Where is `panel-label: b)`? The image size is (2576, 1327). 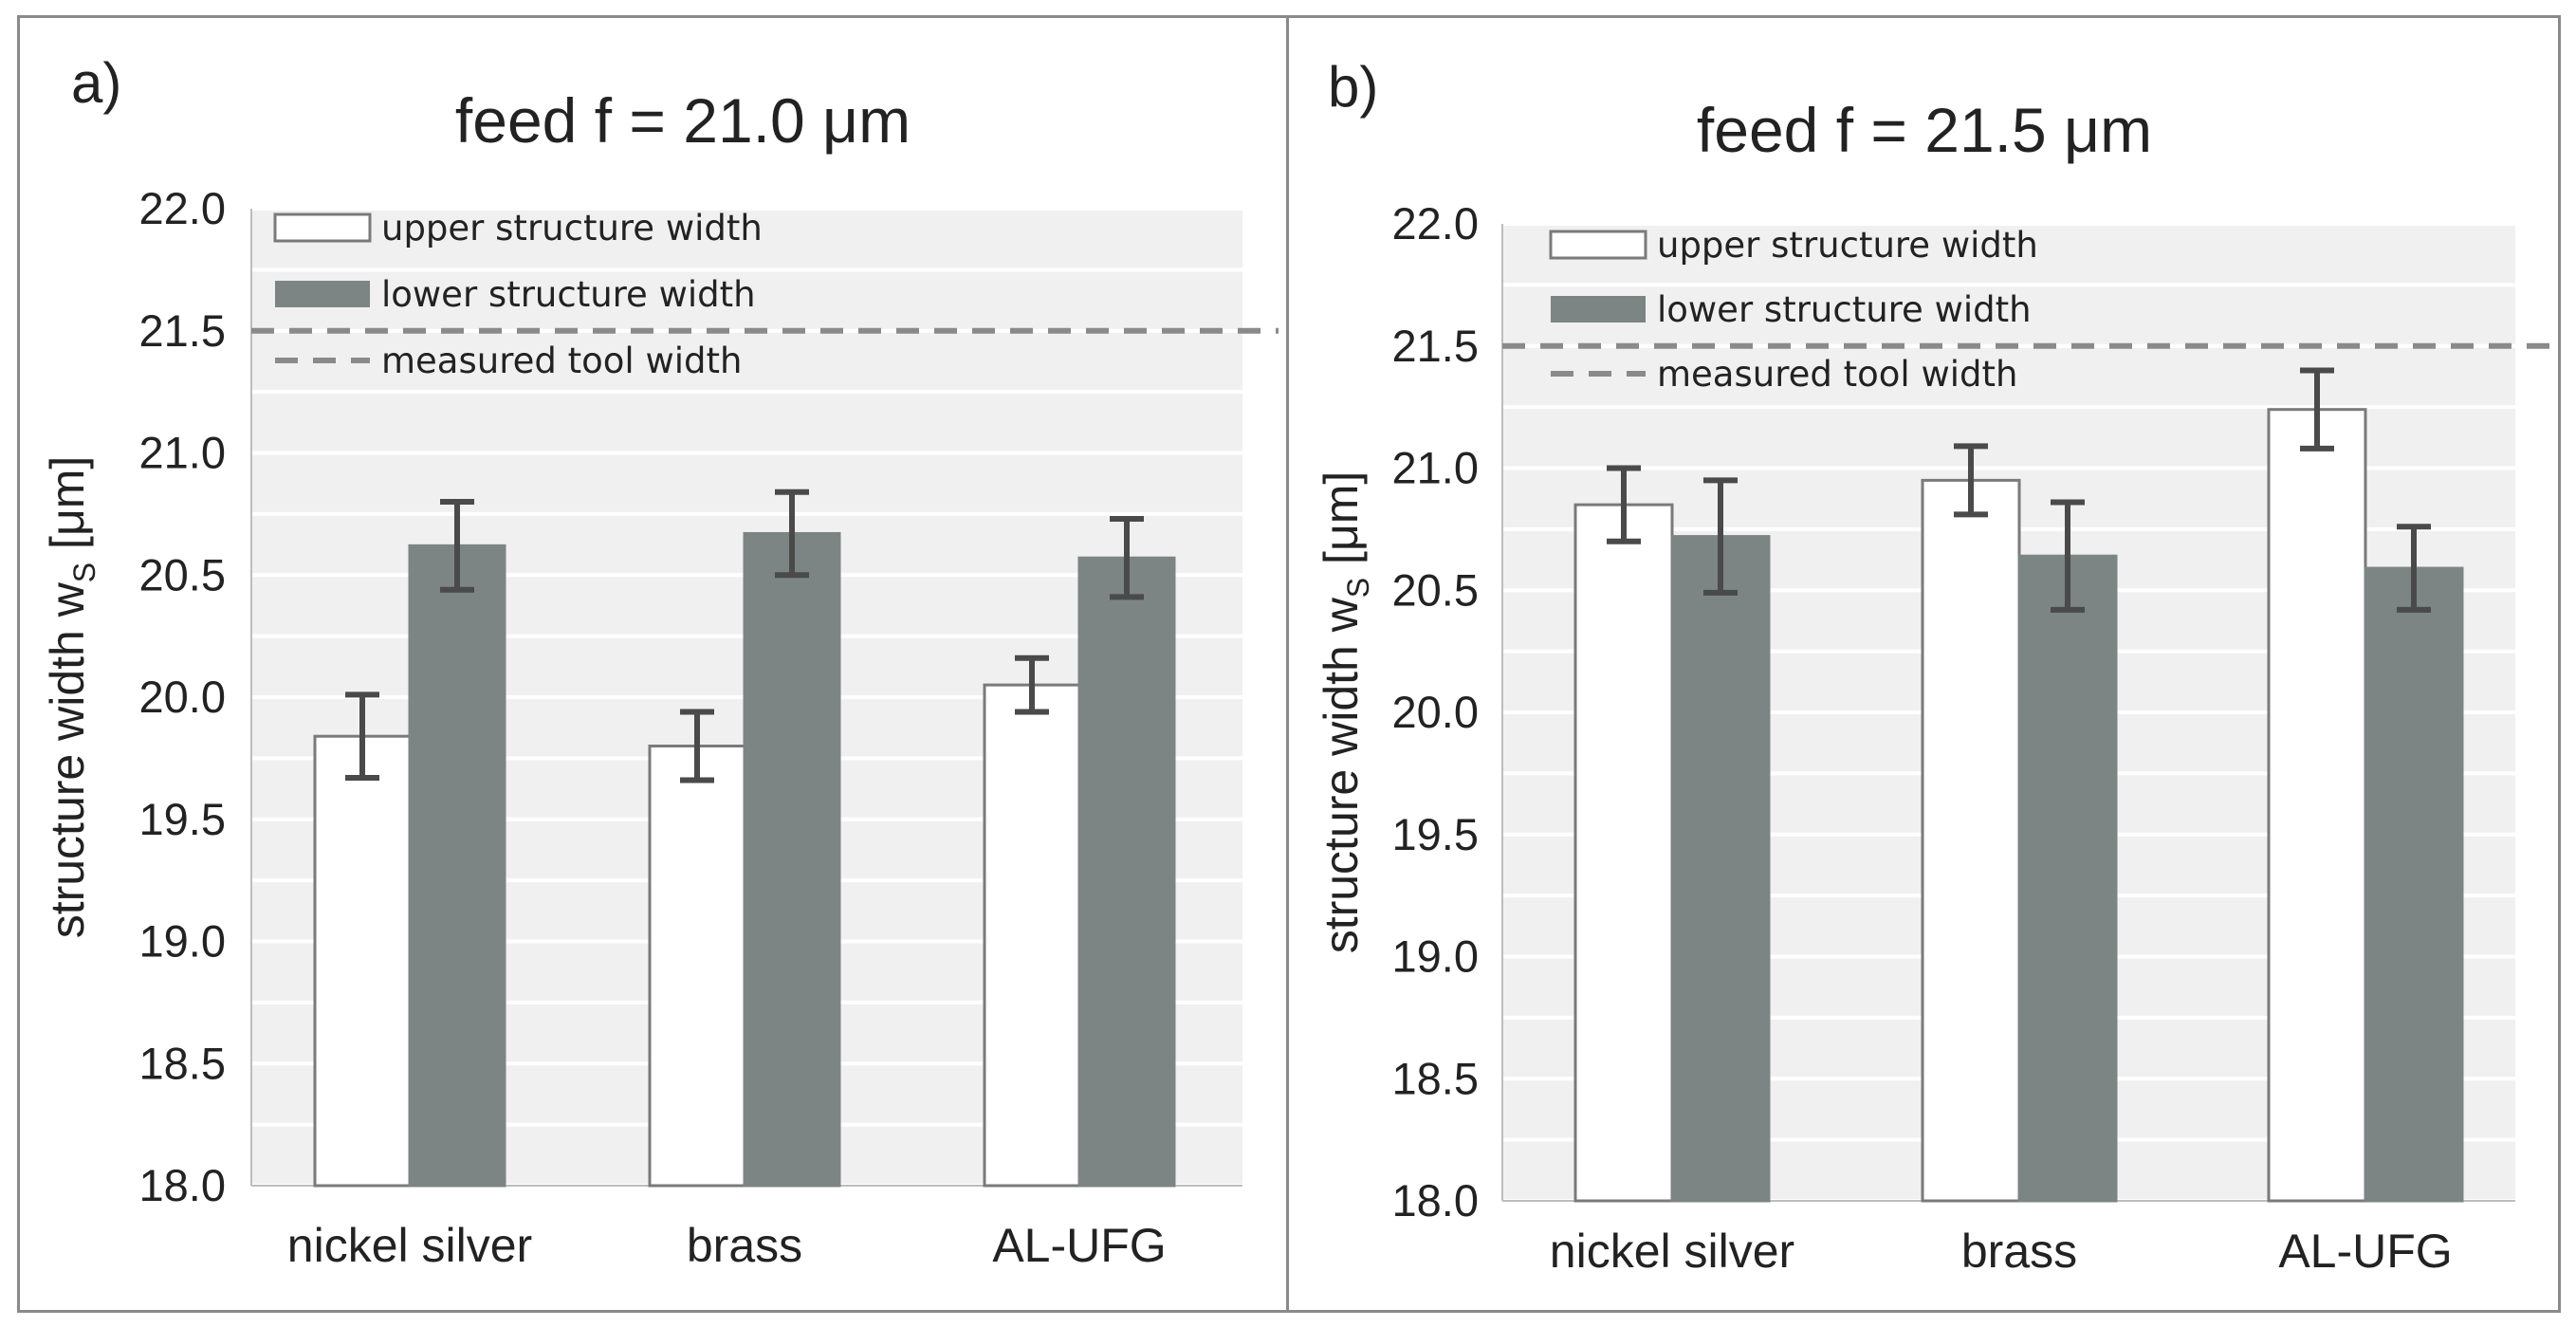 panel-label: b) is located at coordinates (1353, 87).